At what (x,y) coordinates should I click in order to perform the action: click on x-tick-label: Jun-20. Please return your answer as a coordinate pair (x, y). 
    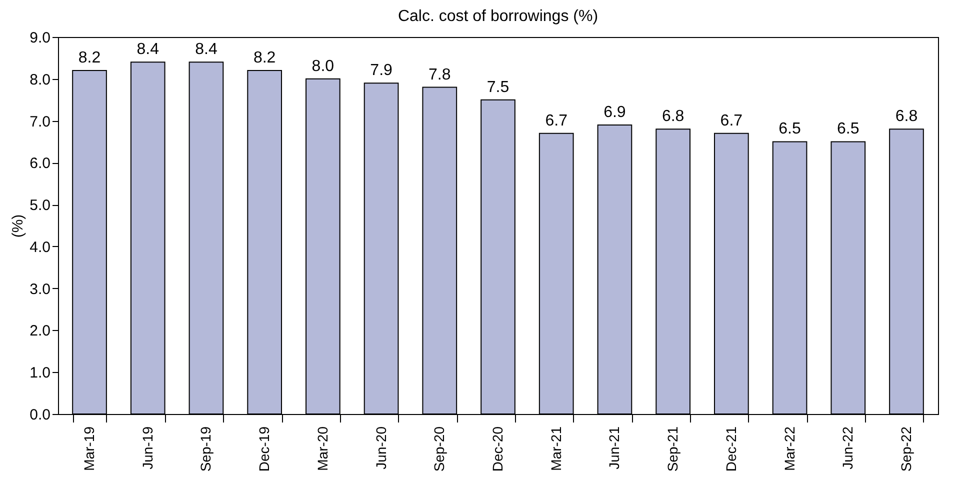
    Looking at the image, I should click on (380, 448).